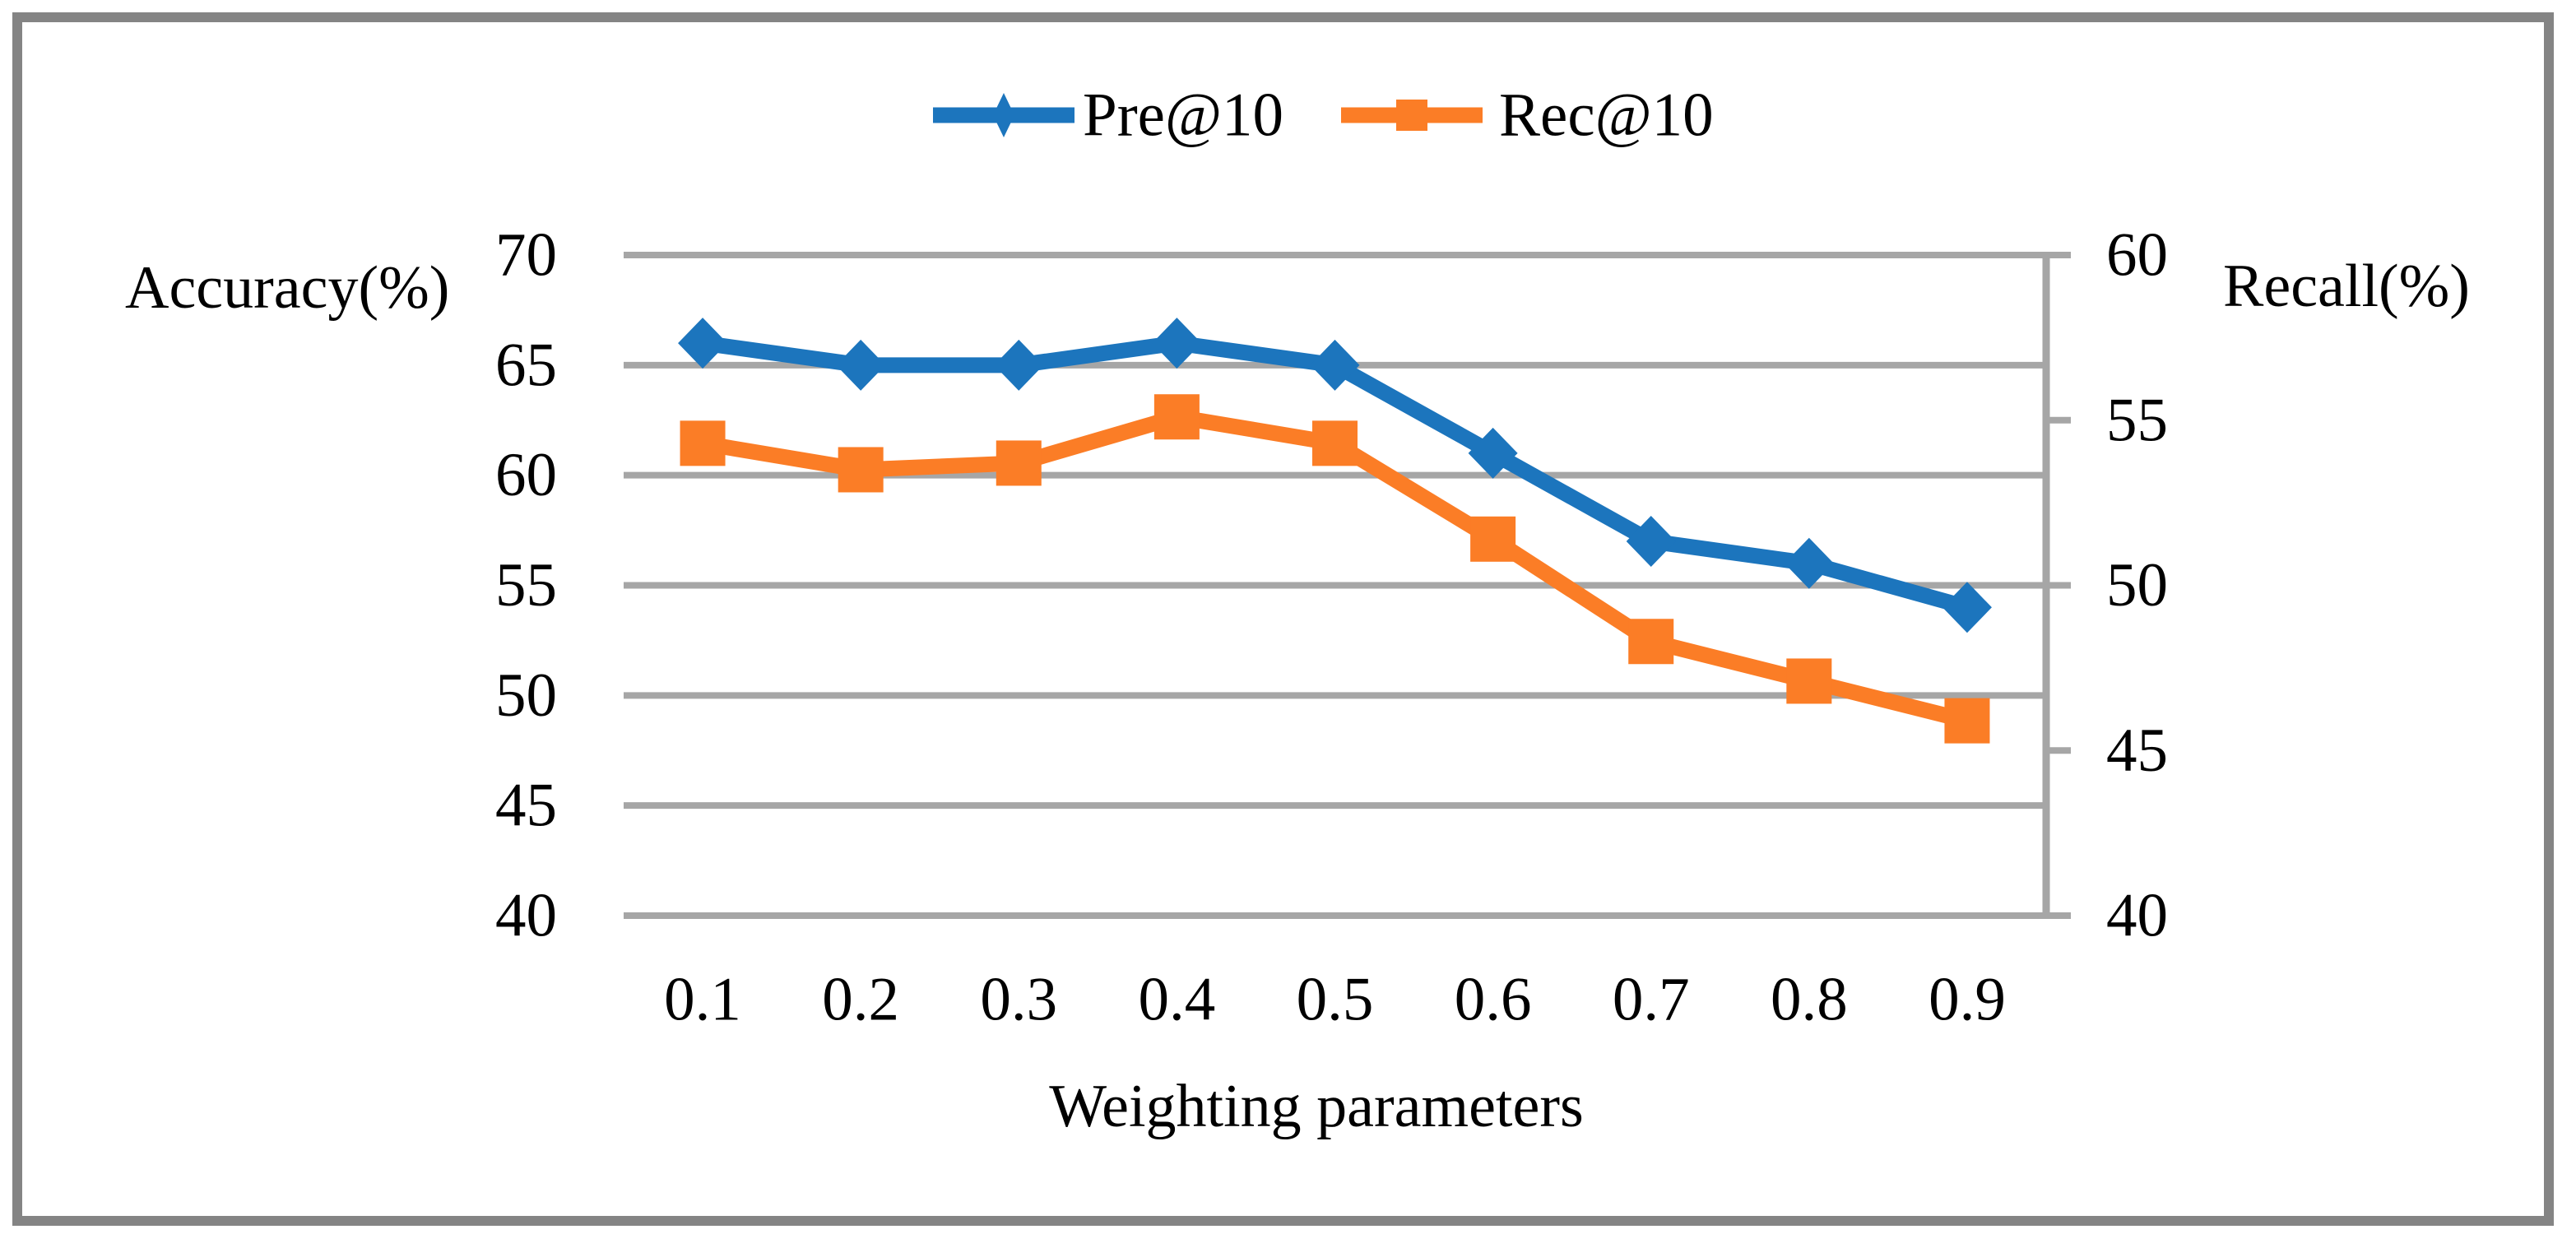 The height and width of the screenshot is (1248, 2576). Describe the element at coordinates (2137, 255) in the screenshot. I see `right-tick-label: 60` at that location.